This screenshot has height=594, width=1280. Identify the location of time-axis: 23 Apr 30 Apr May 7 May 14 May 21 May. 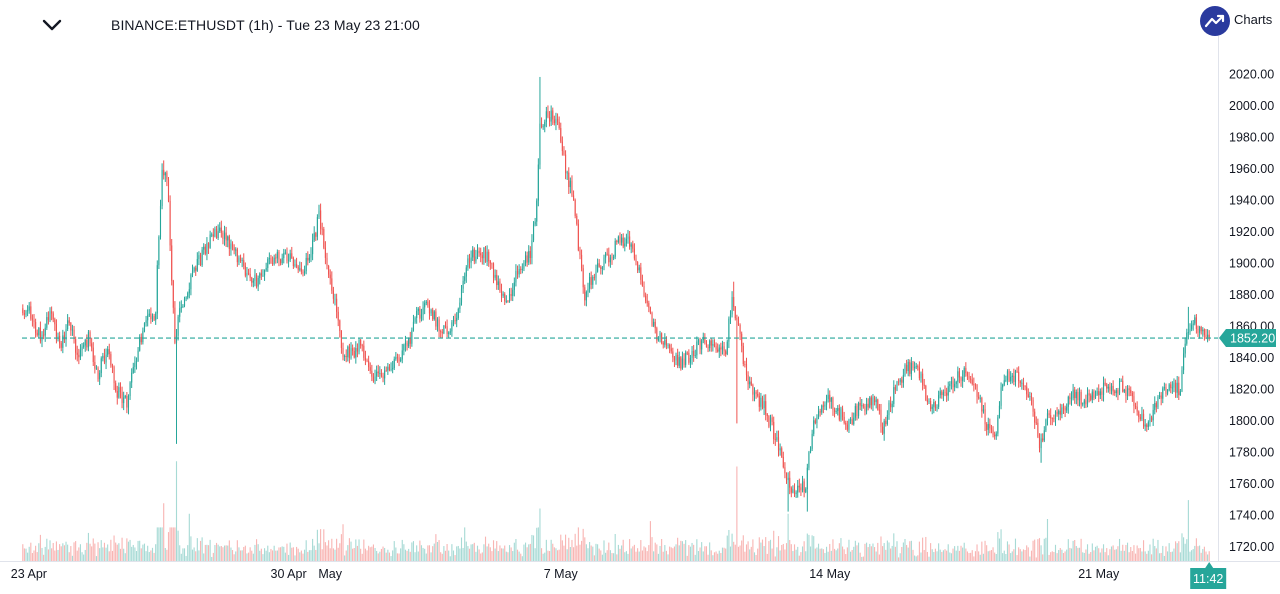
(565, 574).